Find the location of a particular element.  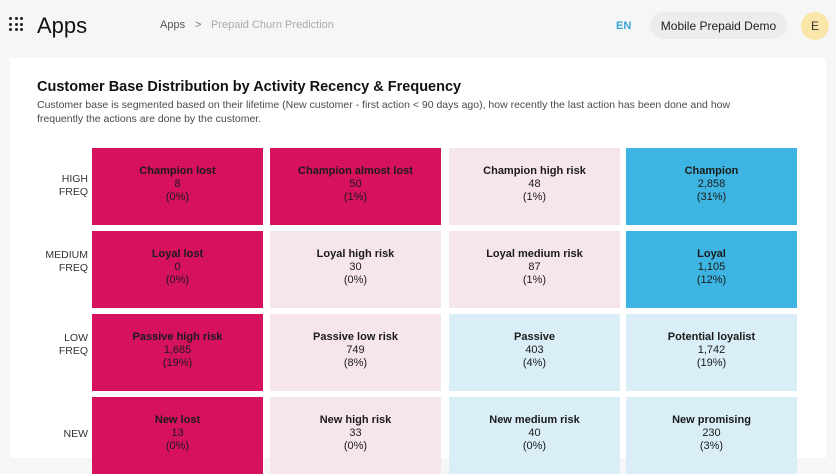

segment-name: Loyal medium risk is located at coordinates (534, 254).